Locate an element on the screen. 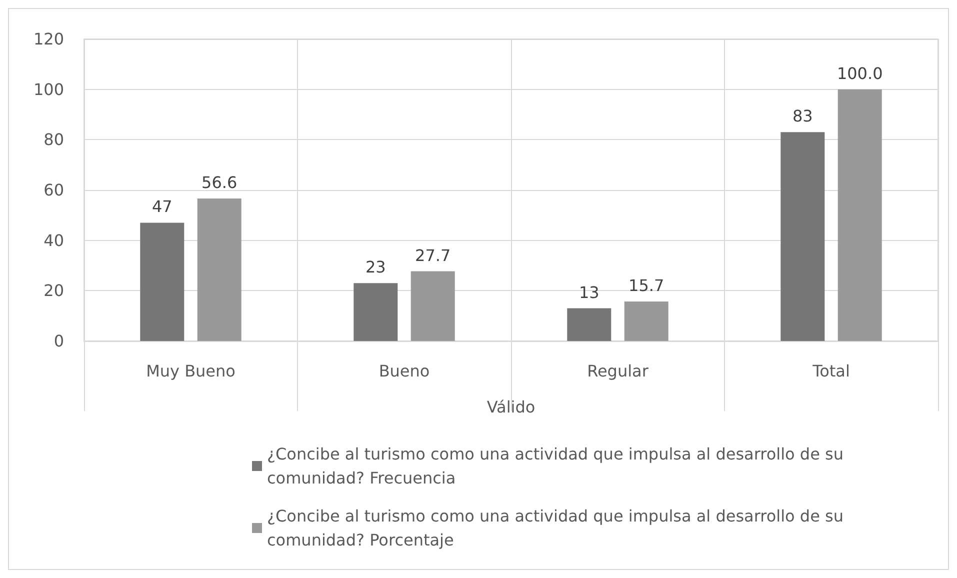 This screenshot has width=957, height=578. y-tick-label: 40 is located at coordinates (54, 240).